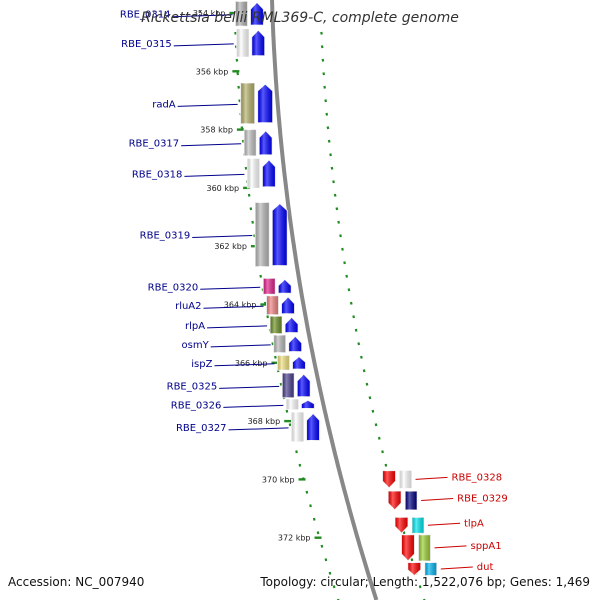 The width and height of the screenshot is (600, 600). What do you see at coordinates (146, 44) in the screenshot?
I see `gene-label: RBE_0315` at bounding box center [146, 44].